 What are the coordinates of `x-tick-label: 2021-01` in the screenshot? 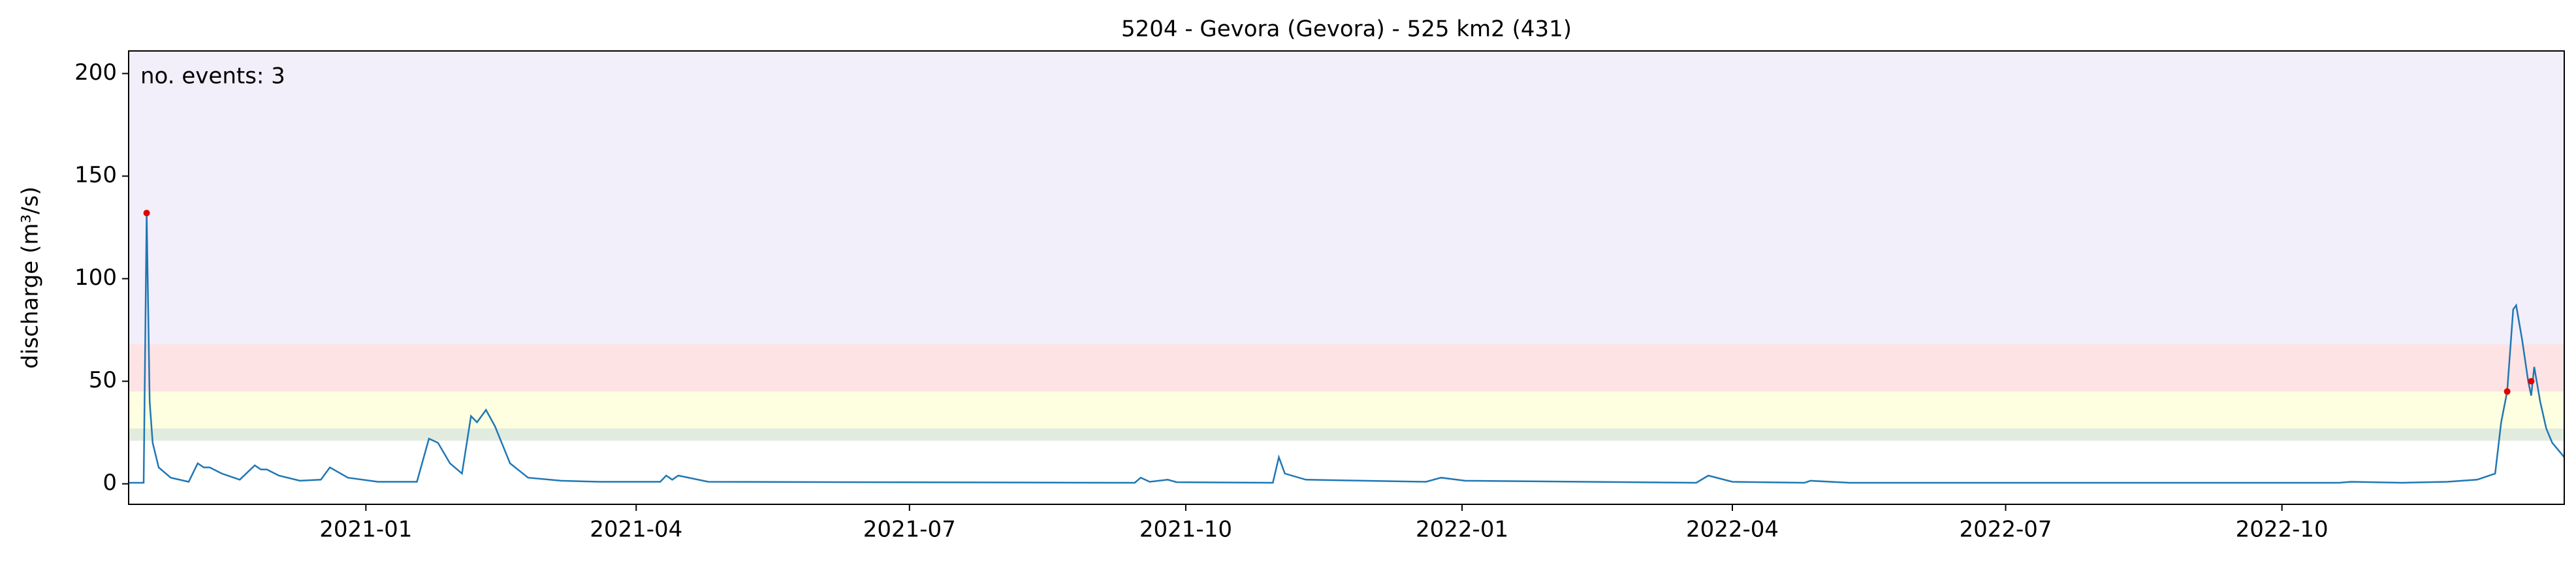 It's located at (366, 530).